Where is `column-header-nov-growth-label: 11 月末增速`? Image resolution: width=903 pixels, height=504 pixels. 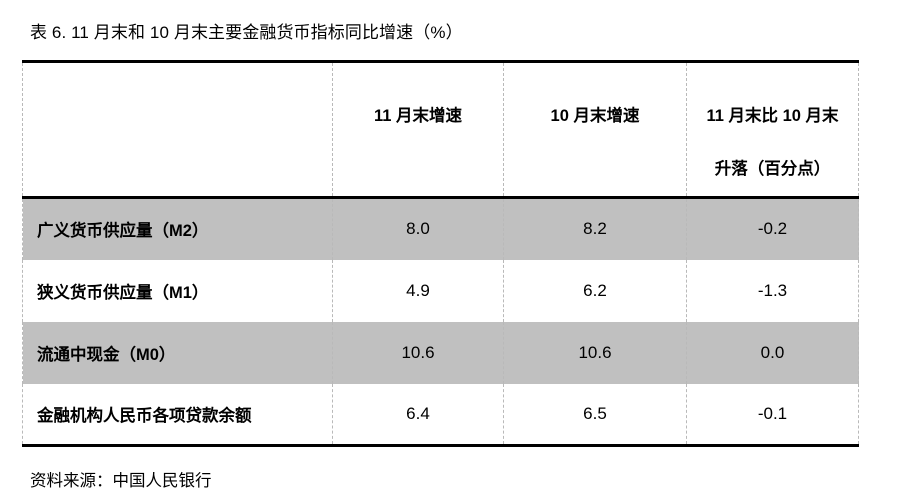
column-header-nov-growth-label: 11 月末增速 is located at coordinates (418, 116).